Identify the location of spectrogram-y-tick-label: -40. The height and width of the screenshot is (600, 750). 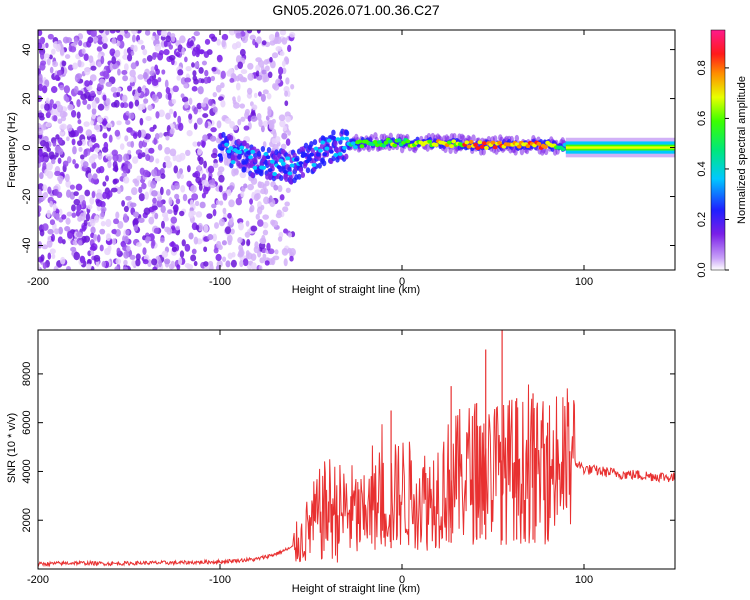
(27, 246).